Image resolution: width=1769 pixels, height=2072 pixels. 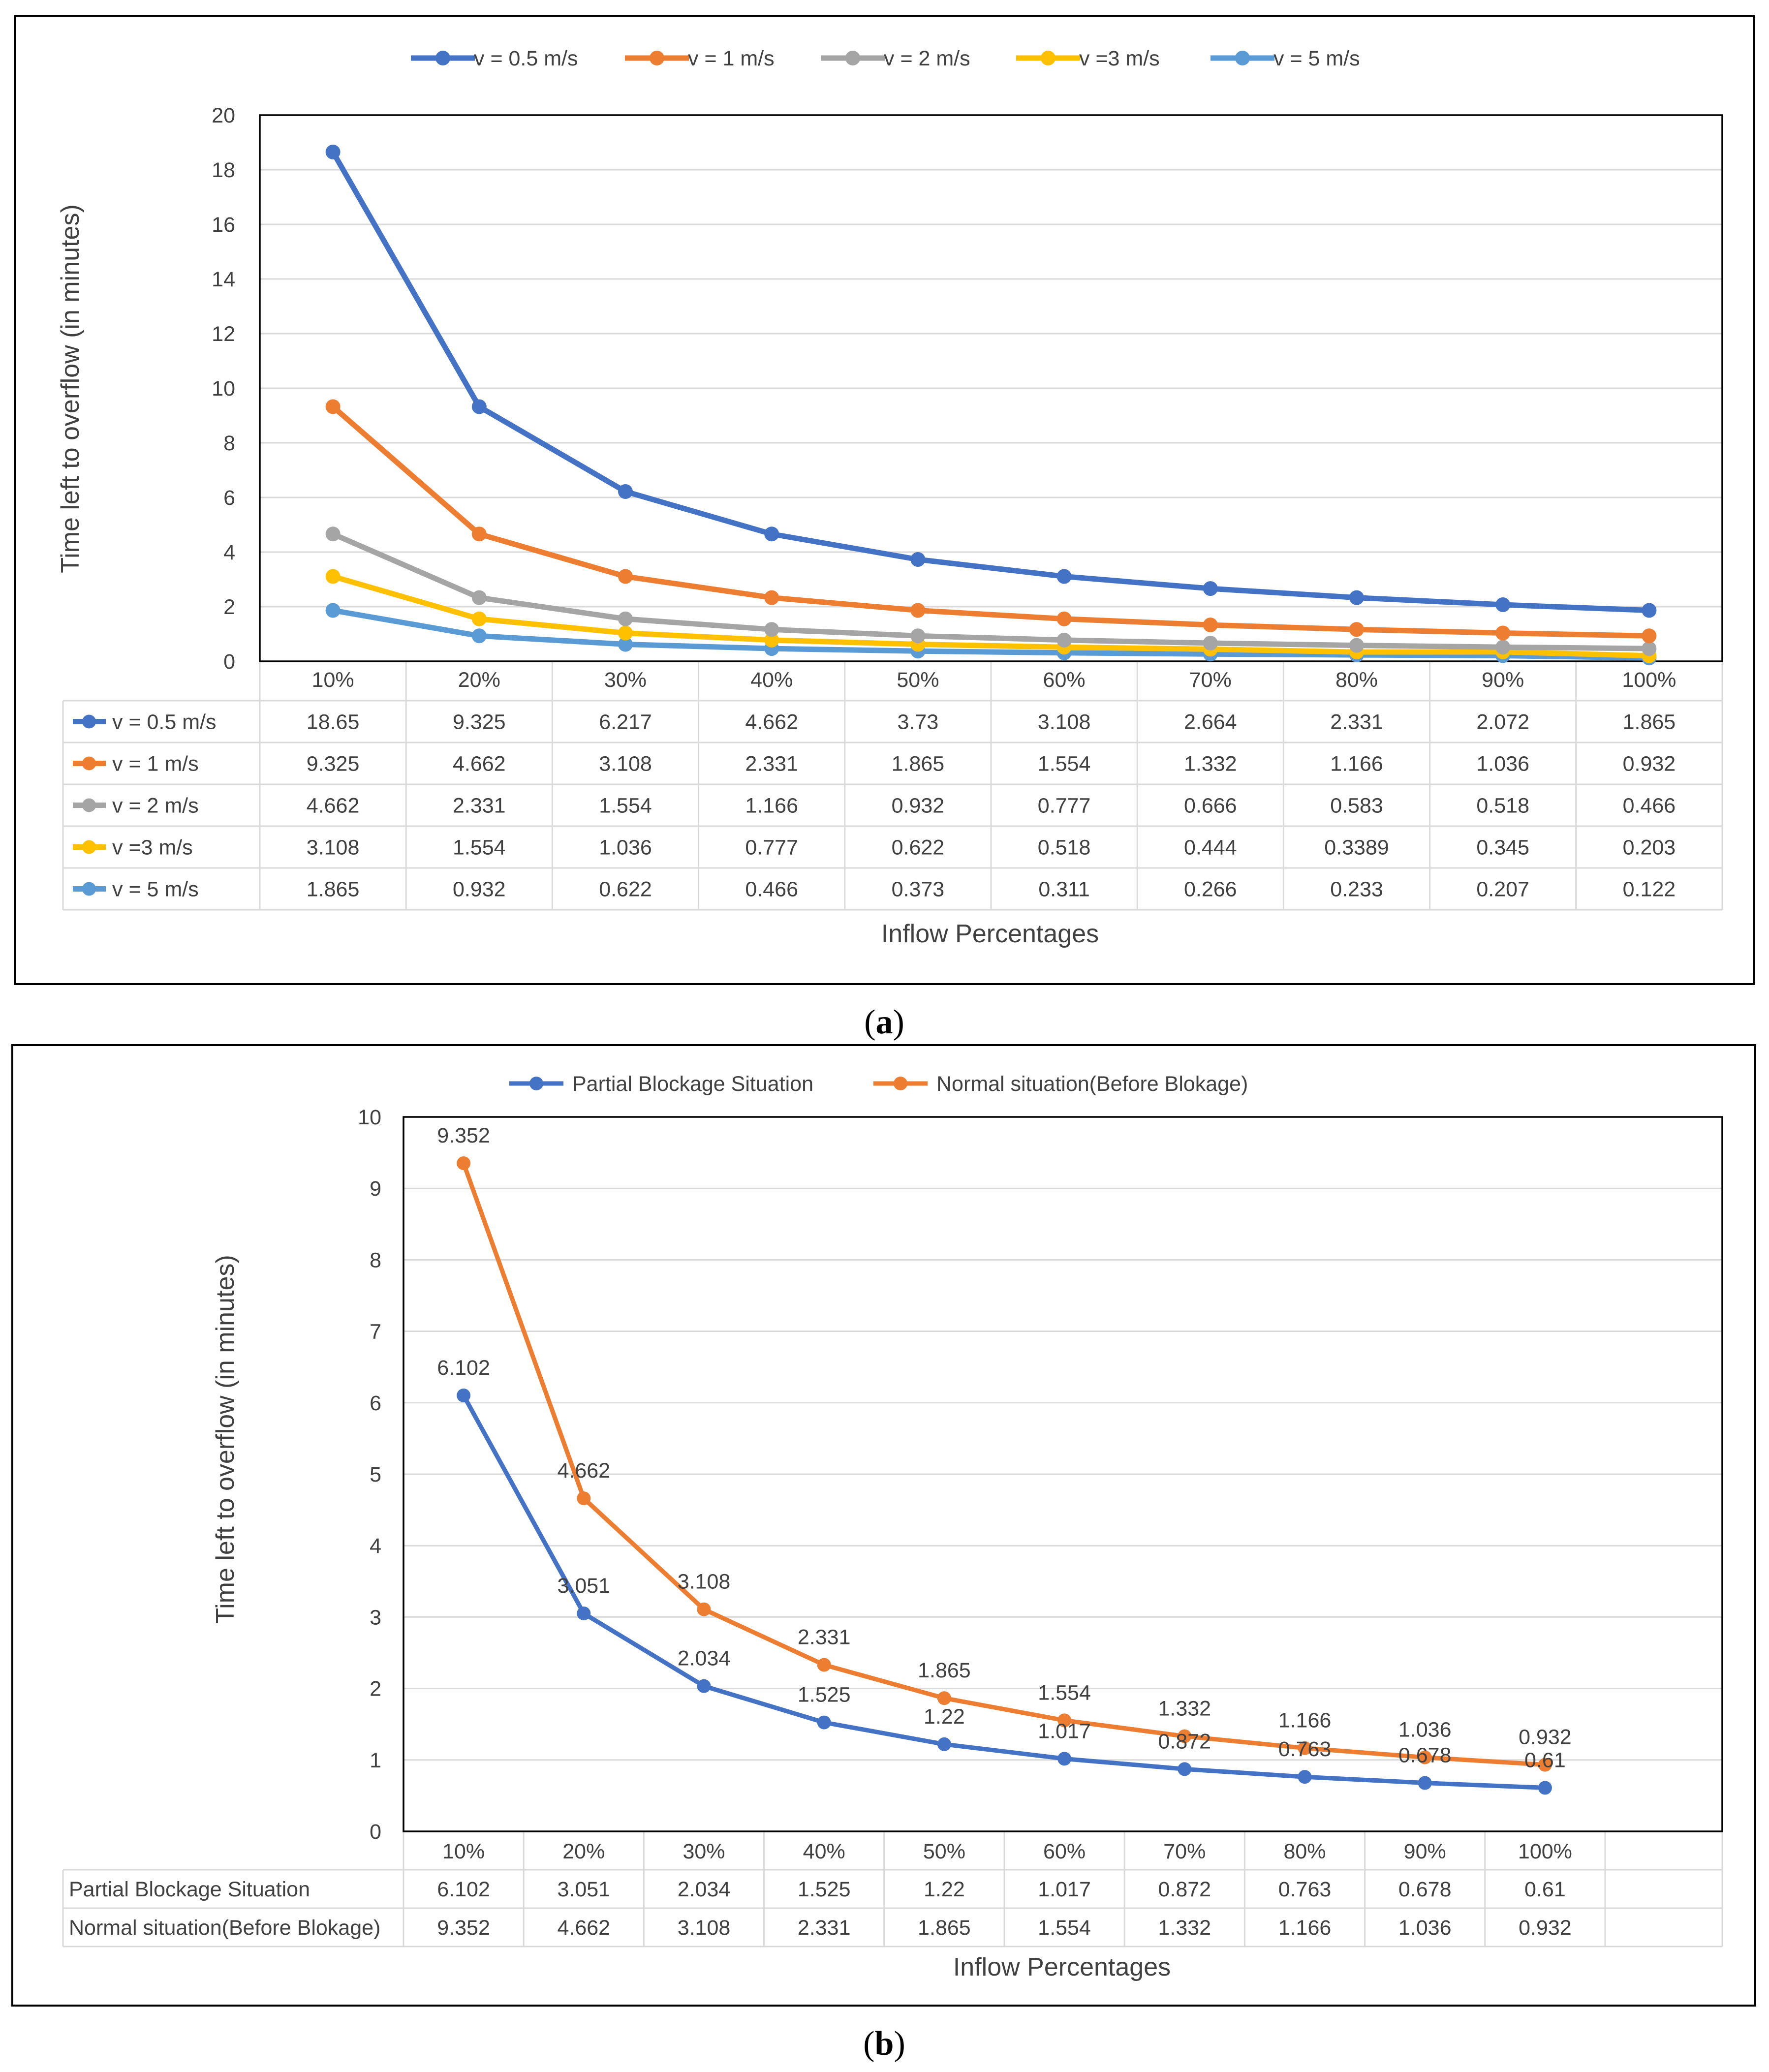 What do you see at coordinates (771, 680) in the screenshot?
I see `x-category-label: 40%` at bounding box center [771, 680].